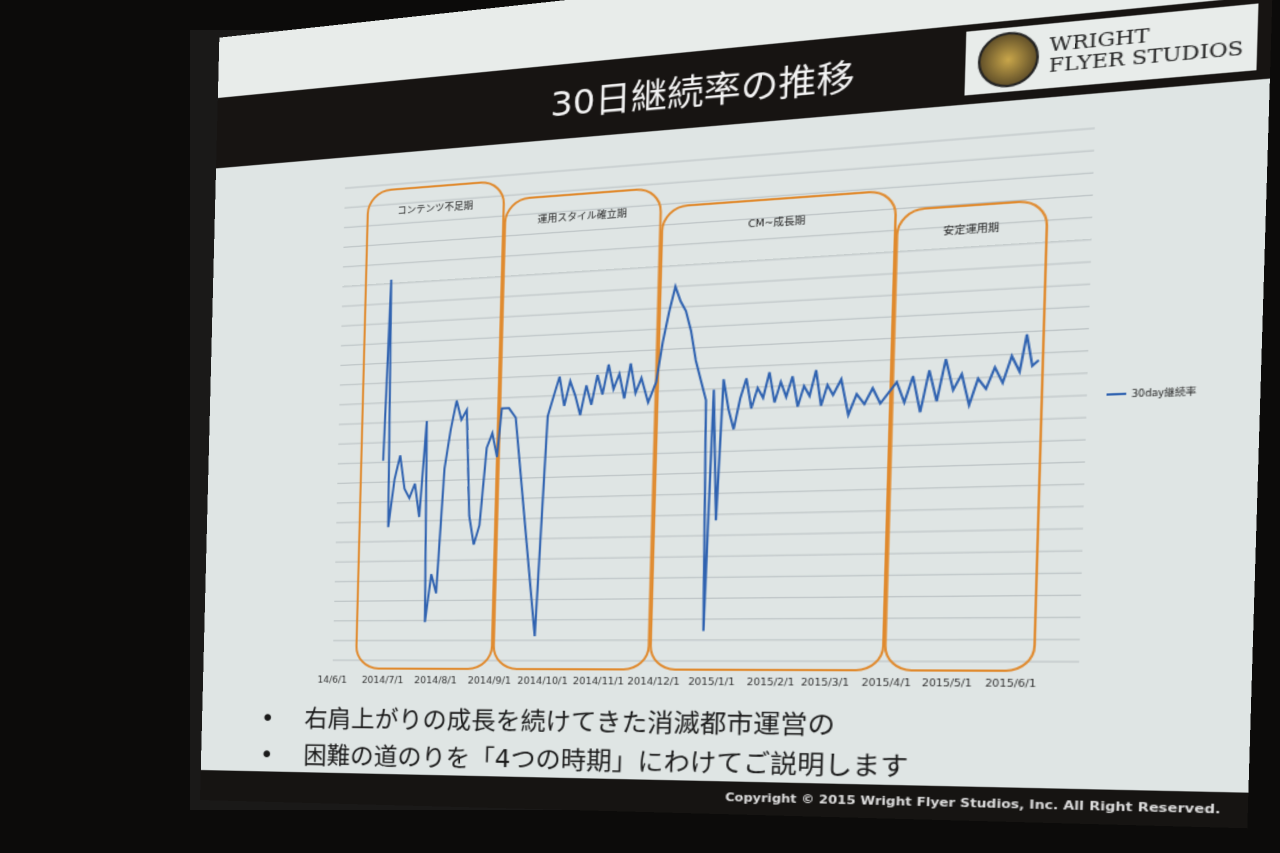 The image size is (1280, 853). Describe the element at coordinates (542, 681) in the screenshot. I see `x-tick-label: 2014/10/1` at that location.